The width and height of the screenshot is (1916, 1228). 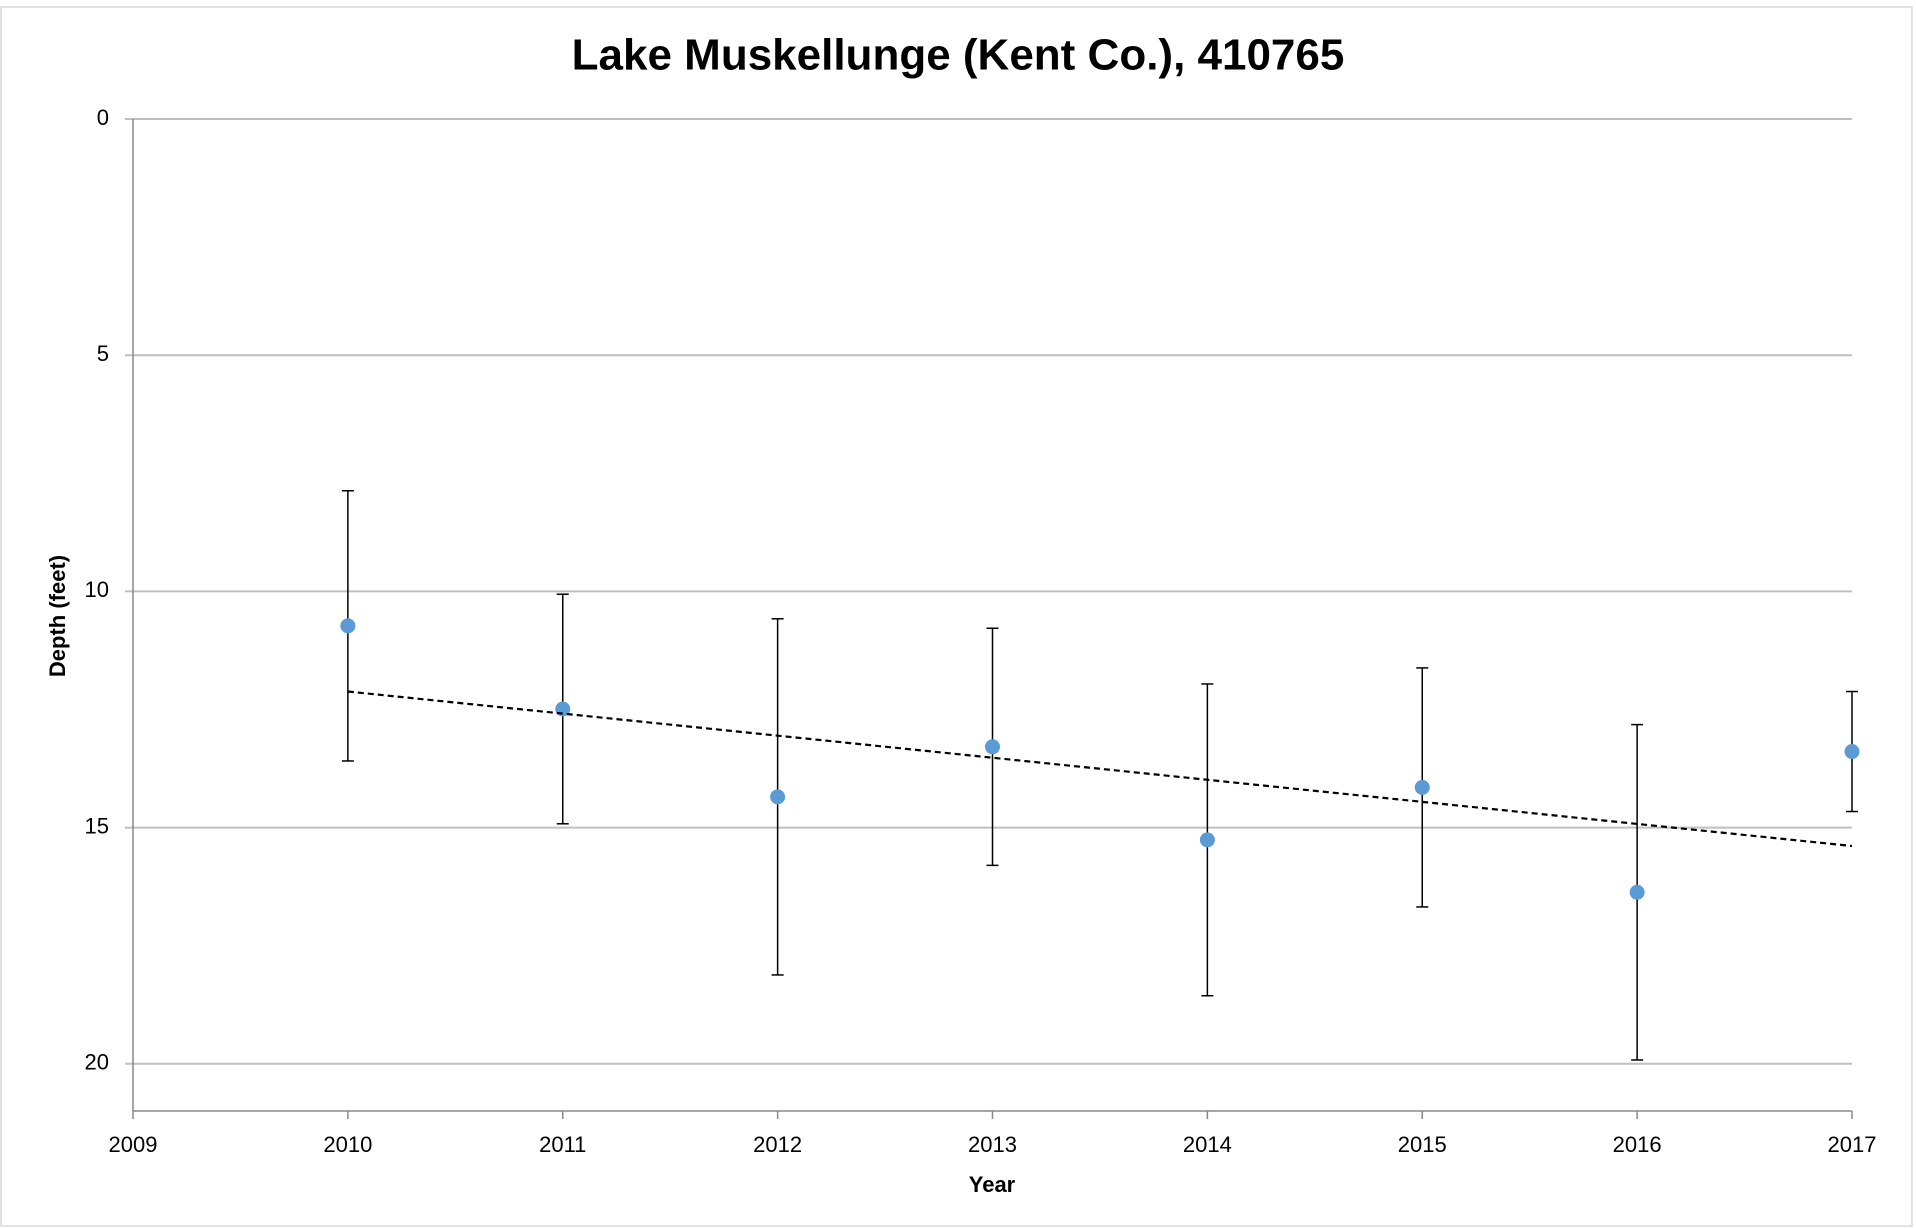 I want to click on x-tick-label: 2010, so click(x=347, y=1144).